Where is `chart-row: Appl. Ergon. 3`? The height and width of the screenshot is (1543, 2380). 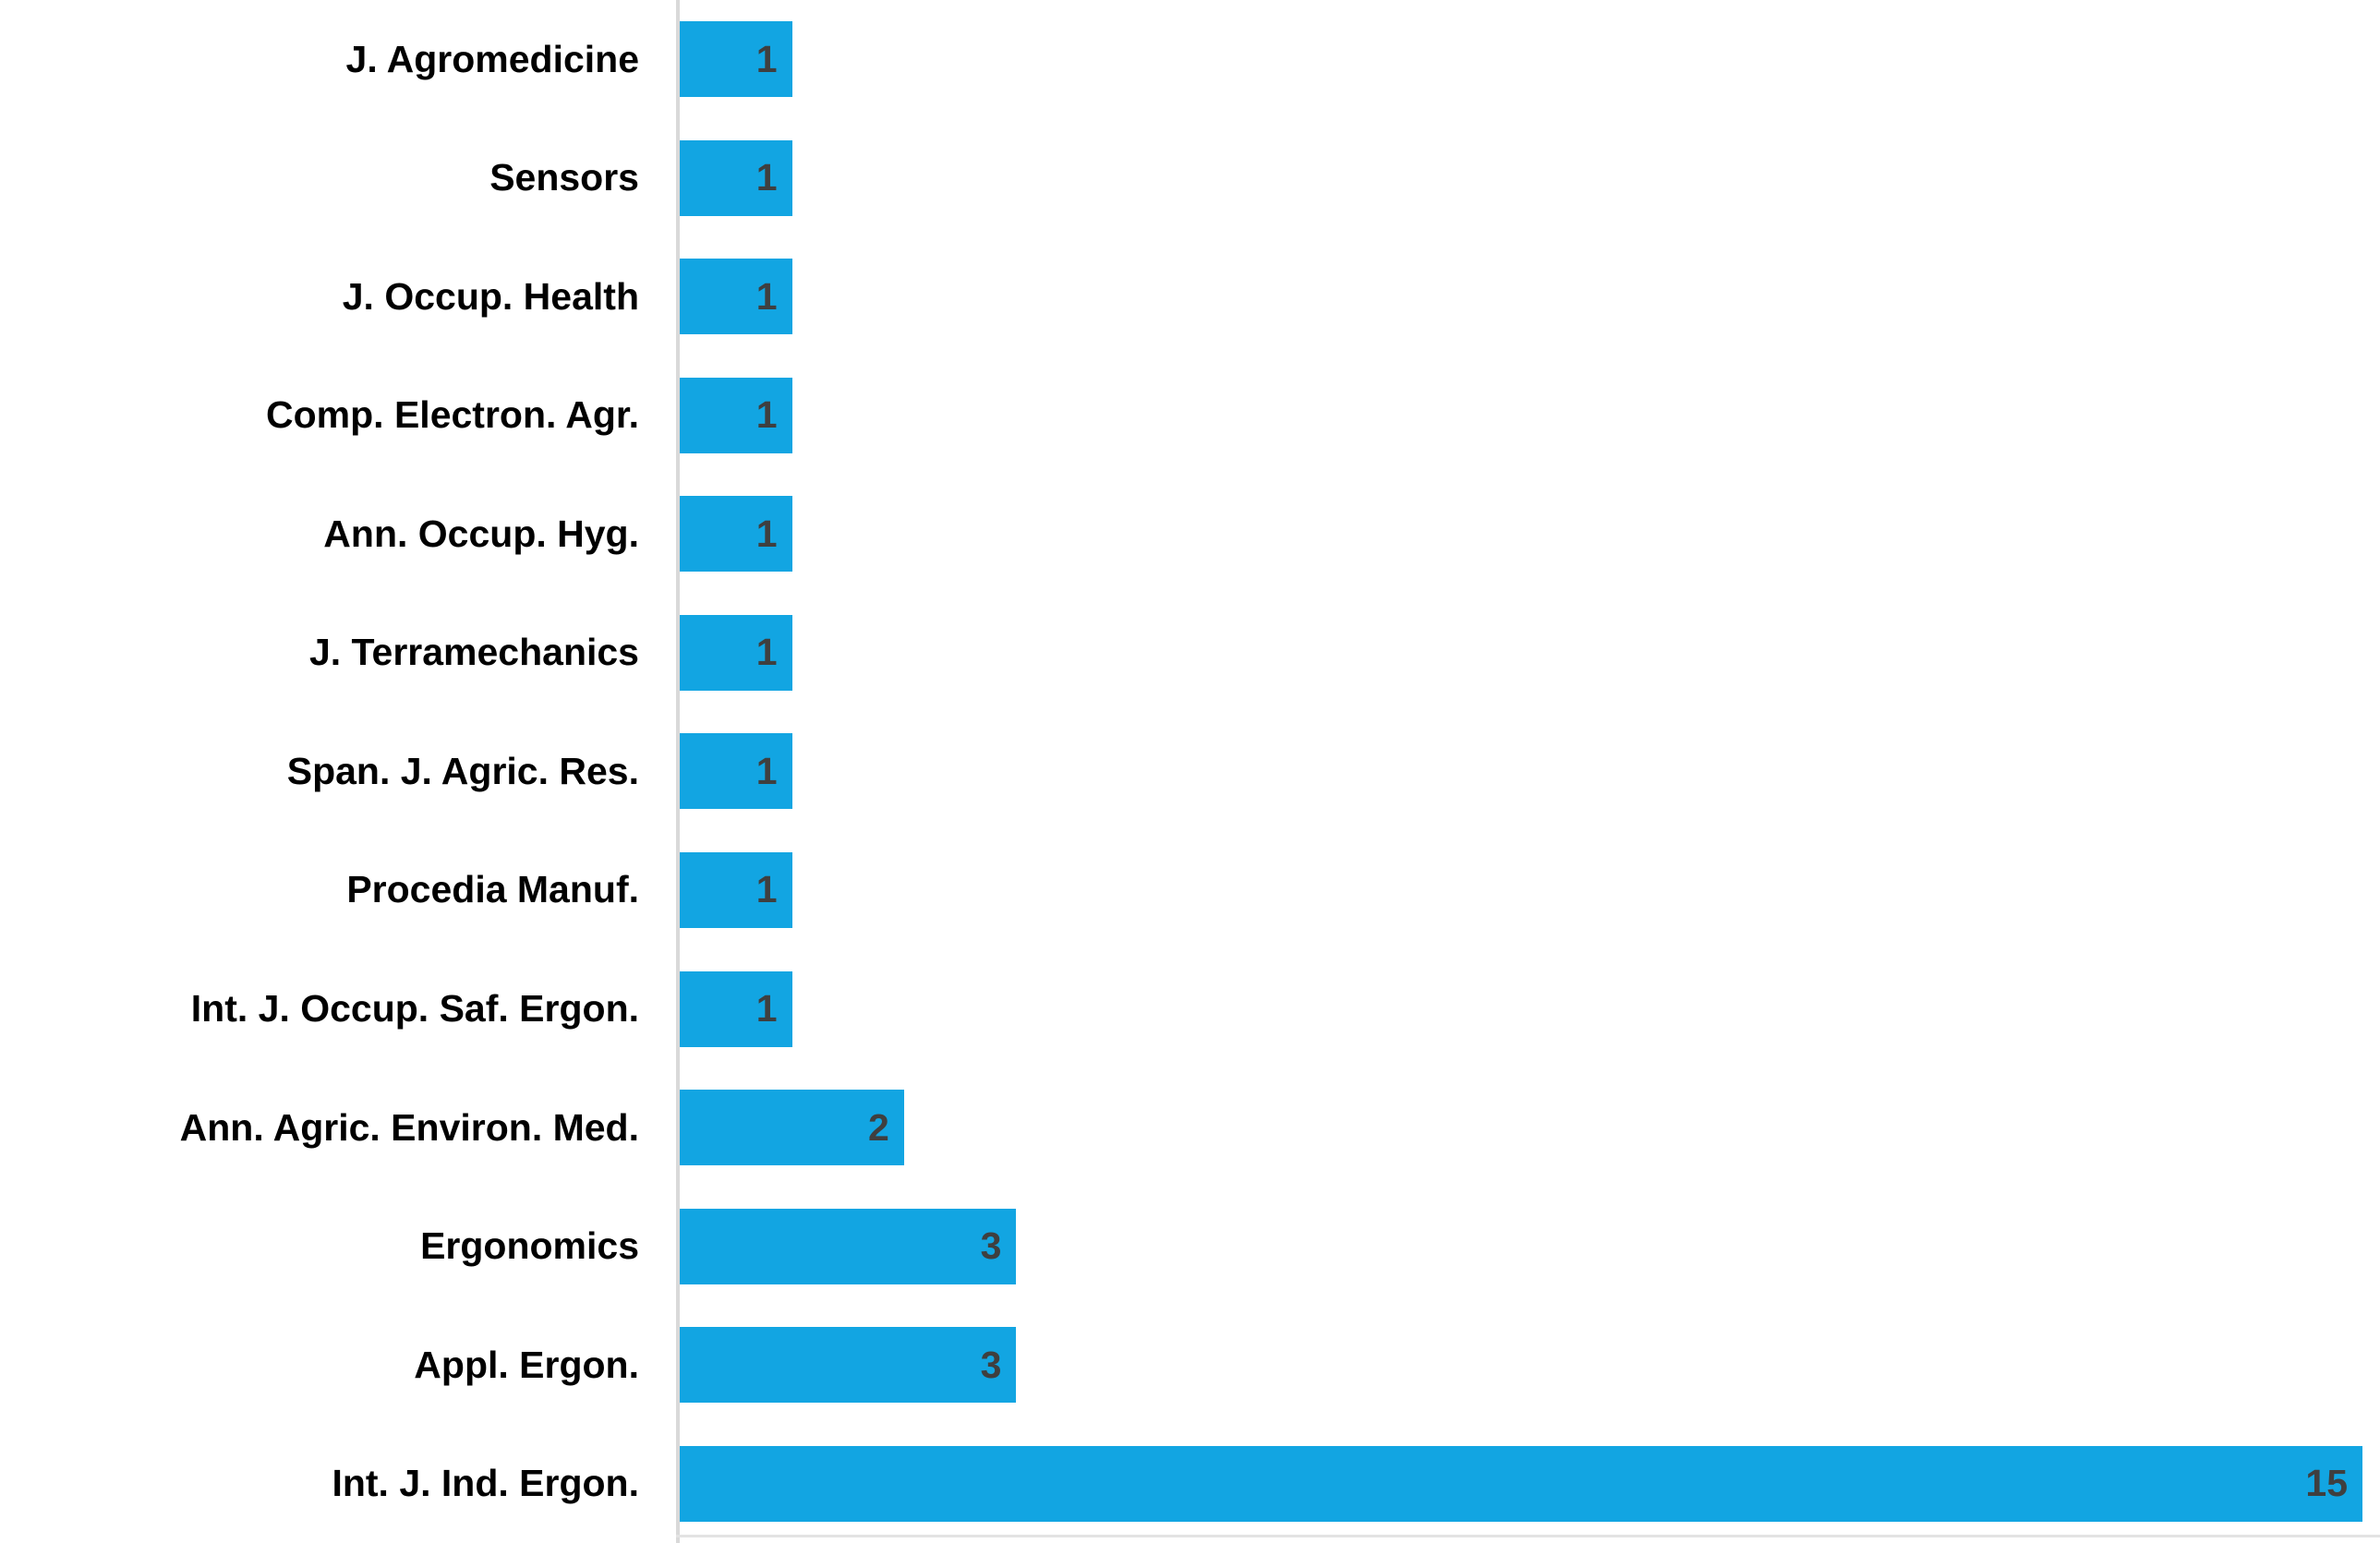
chart-row: Appl. Ergon. 3 is located at coordinates (1190, 1365).